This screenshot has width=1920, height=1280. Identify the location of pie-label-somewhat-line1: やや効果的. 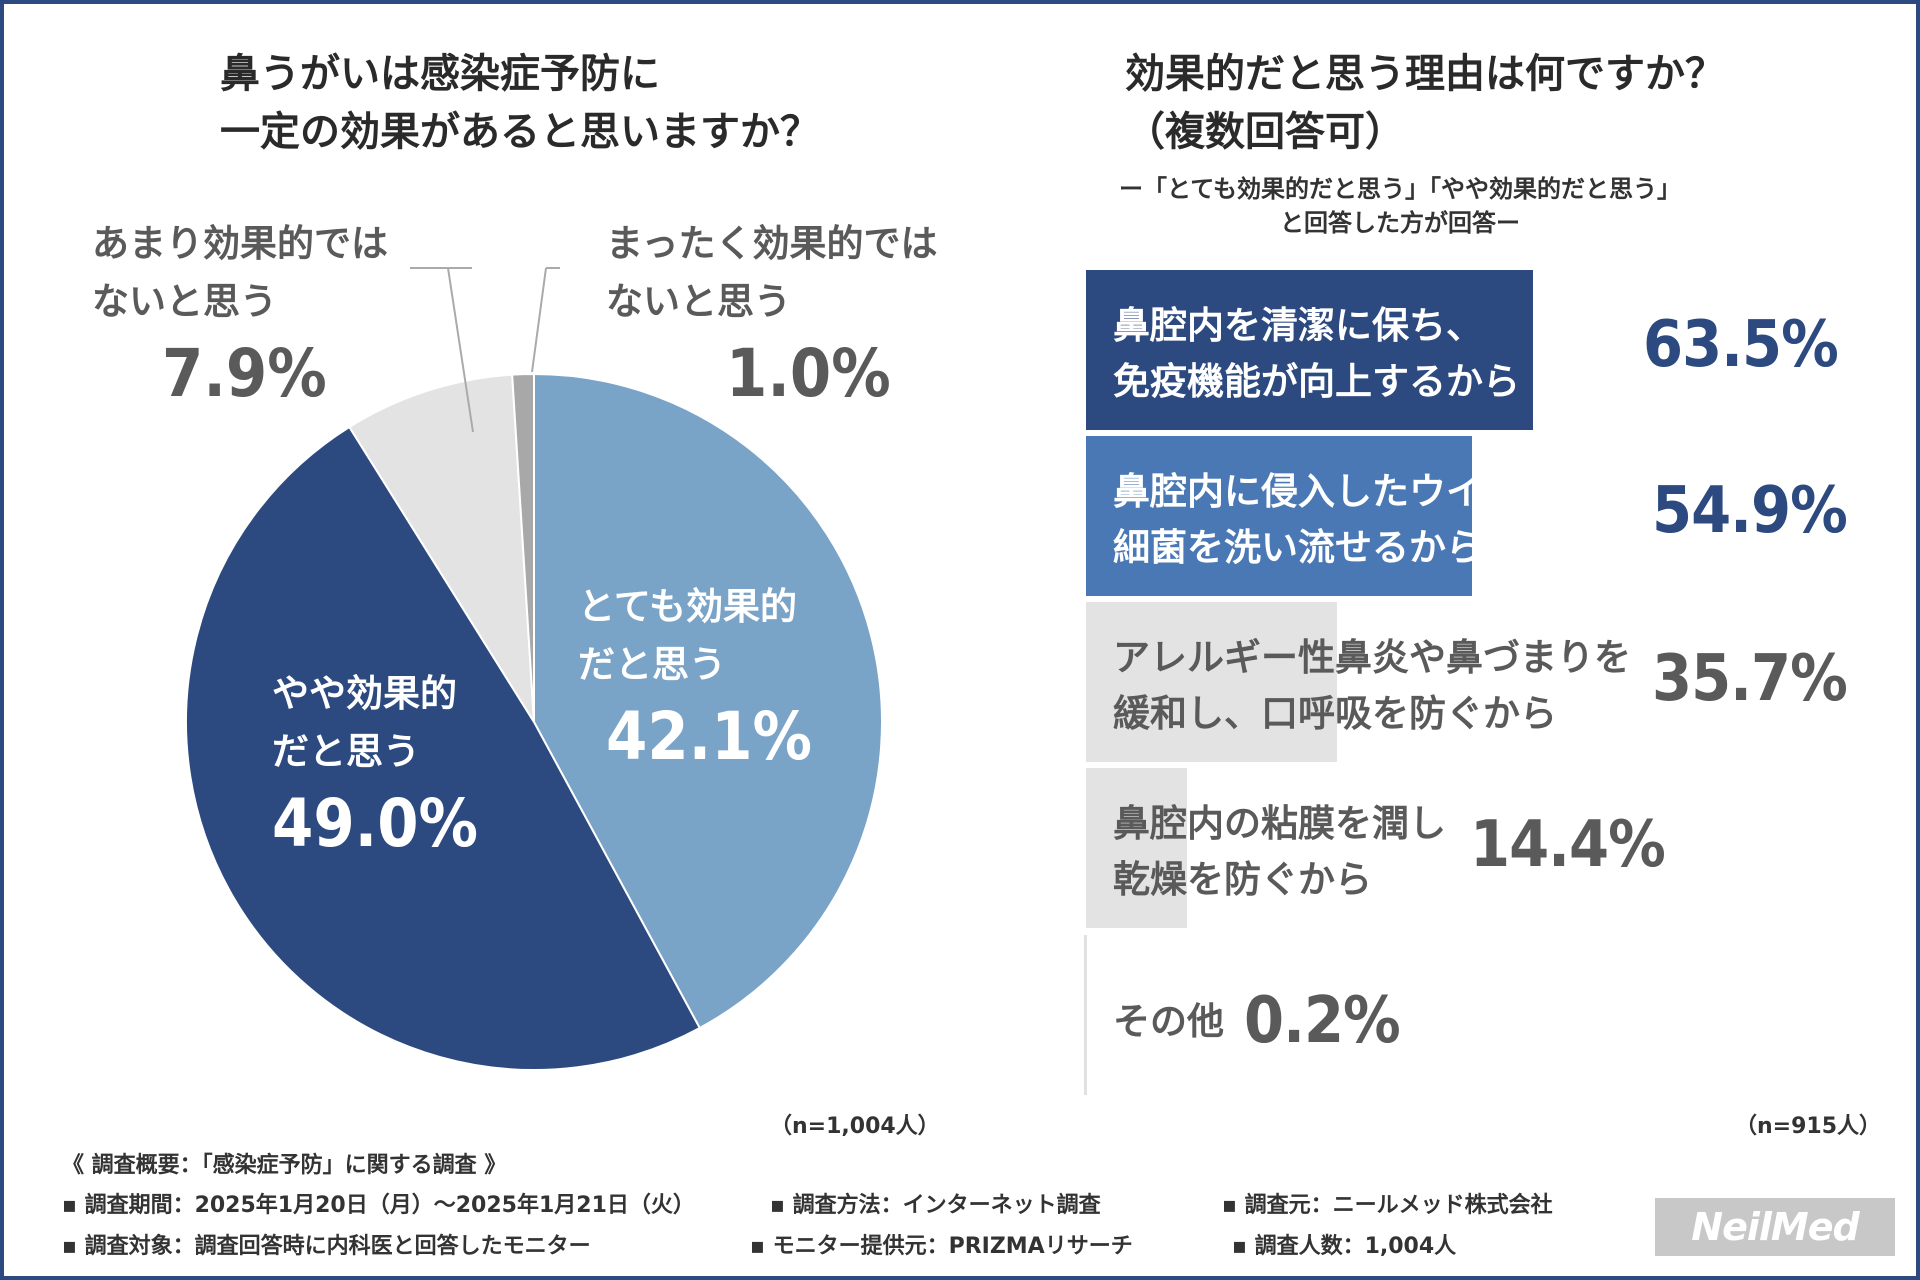
(364, 693).